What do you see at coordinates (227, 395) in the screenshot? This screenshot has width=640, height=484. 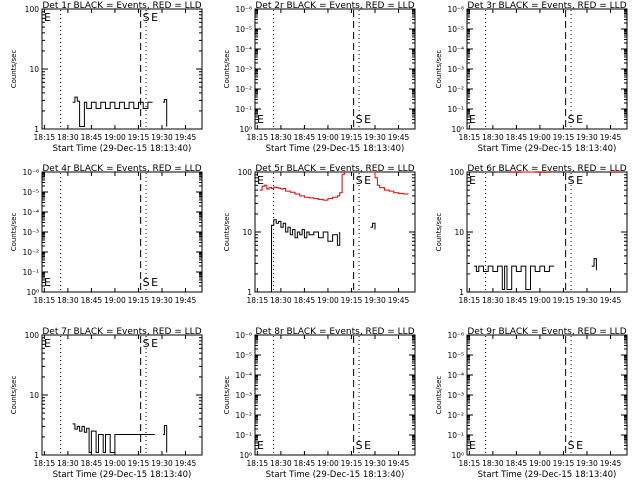 I see `y-axis-label-8: Counts/sec` at bounding box center [227, 395].